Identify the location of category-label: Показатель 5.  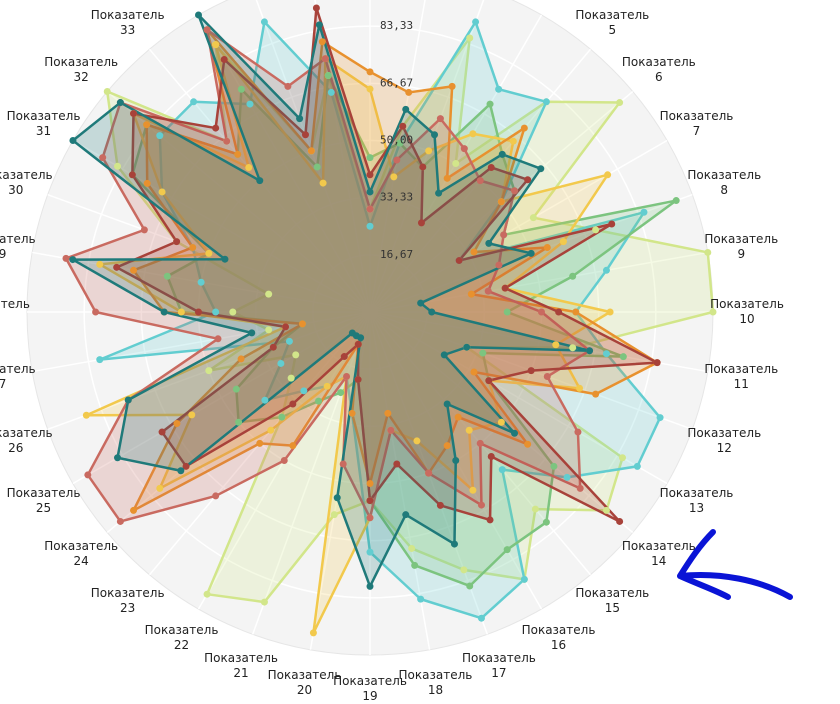
(612, 23).